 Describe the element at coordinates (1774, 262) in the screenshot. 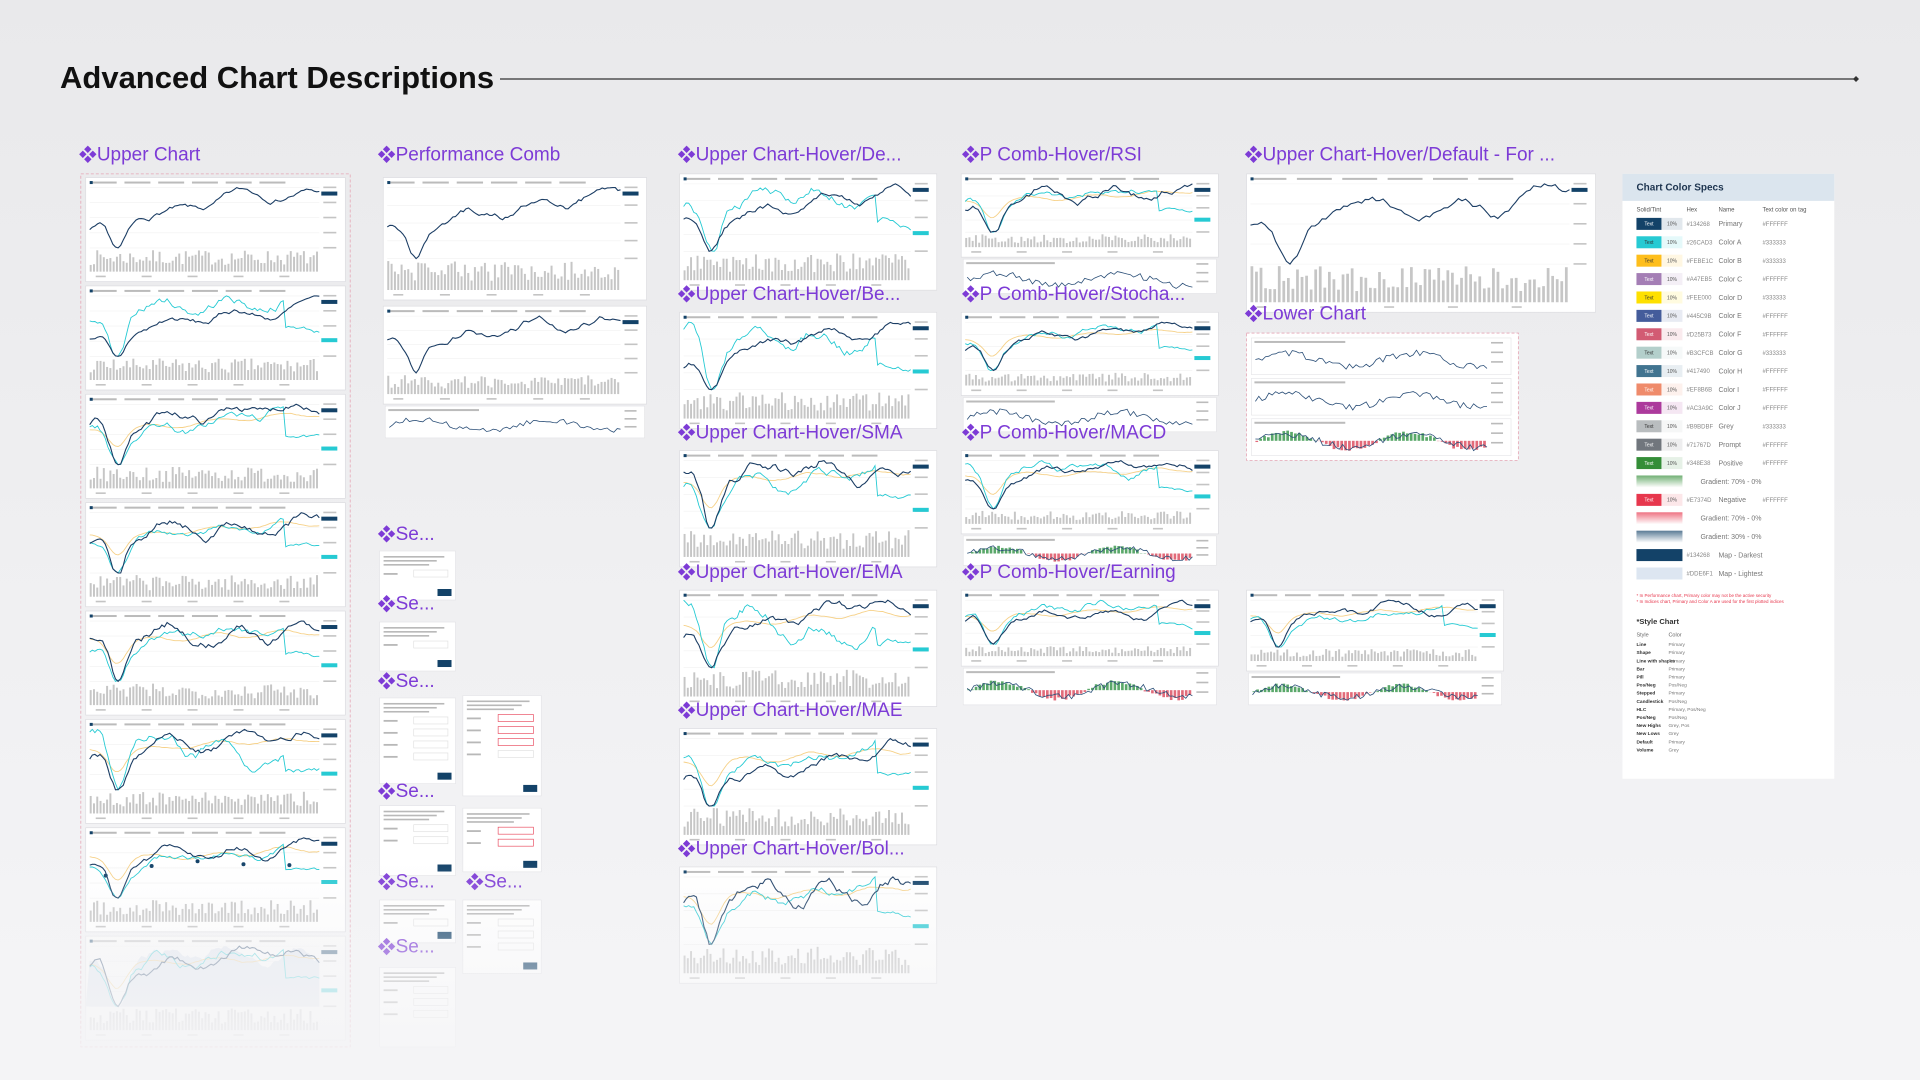

I see `text-color: #333333` at that location.